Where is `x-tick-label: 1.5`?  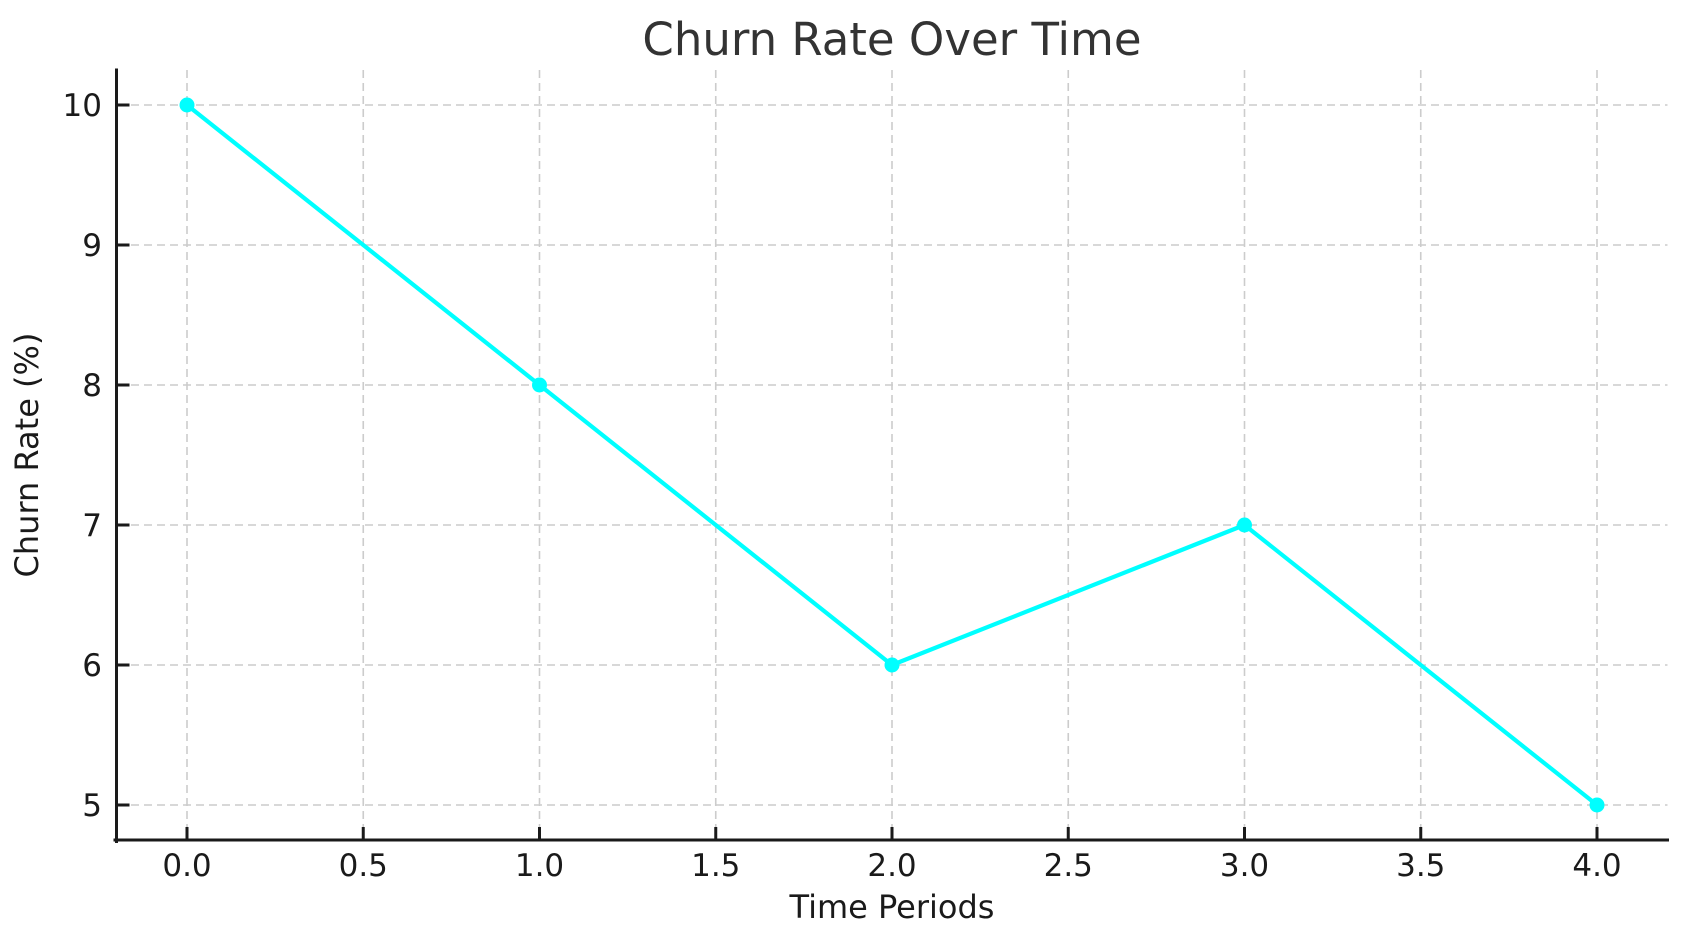
x-tick-label: 1.5 is located at coordinates (715, 866).